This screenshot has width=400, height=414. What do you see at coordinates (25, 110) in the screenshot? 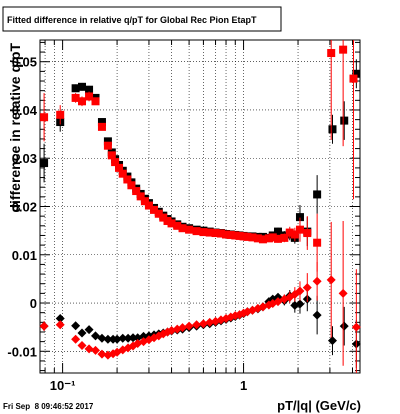
I see `y-tick-label: 0.04` at bounding box center [25, 110].